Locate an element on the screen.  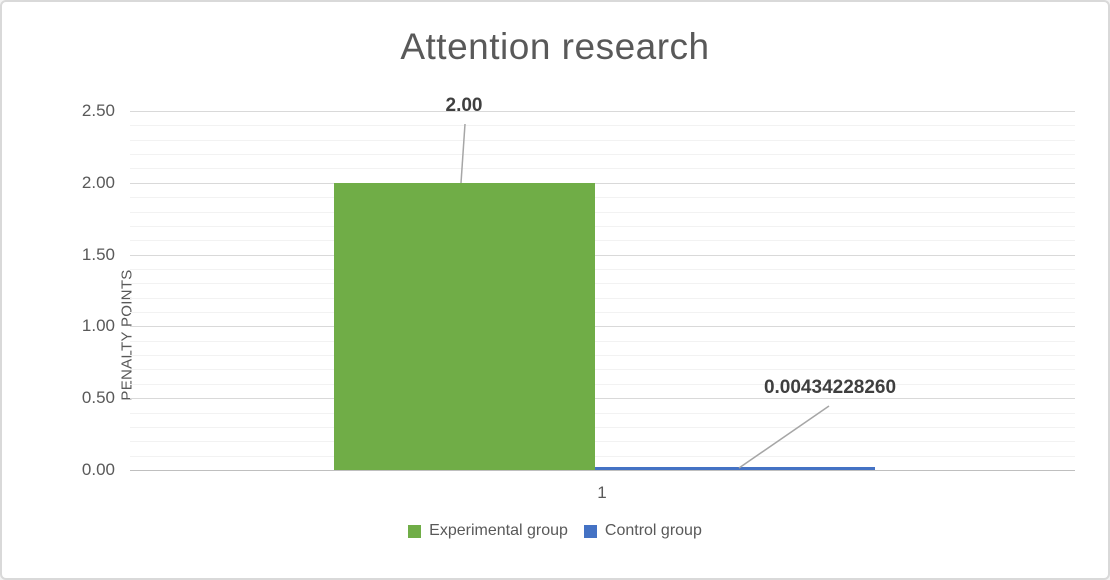
bar-experimental-group is located at coordinates (464, 326).